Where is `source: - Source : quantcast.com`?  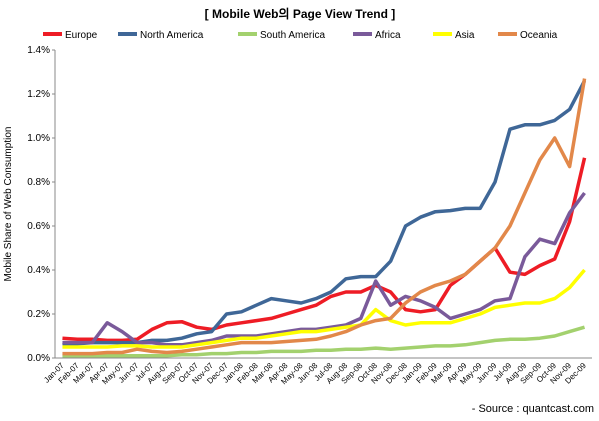 source: - Source : quantcast.com is located at coordinates (533, 409).